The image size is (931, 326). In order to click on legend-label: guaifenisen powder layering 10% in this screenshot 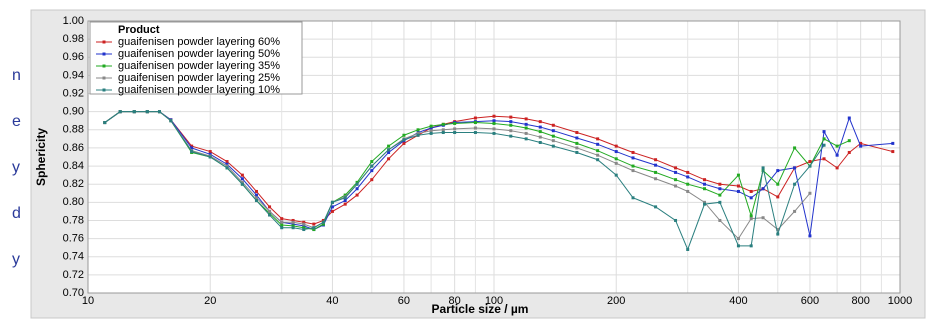, I will do `click(199, 90)`.